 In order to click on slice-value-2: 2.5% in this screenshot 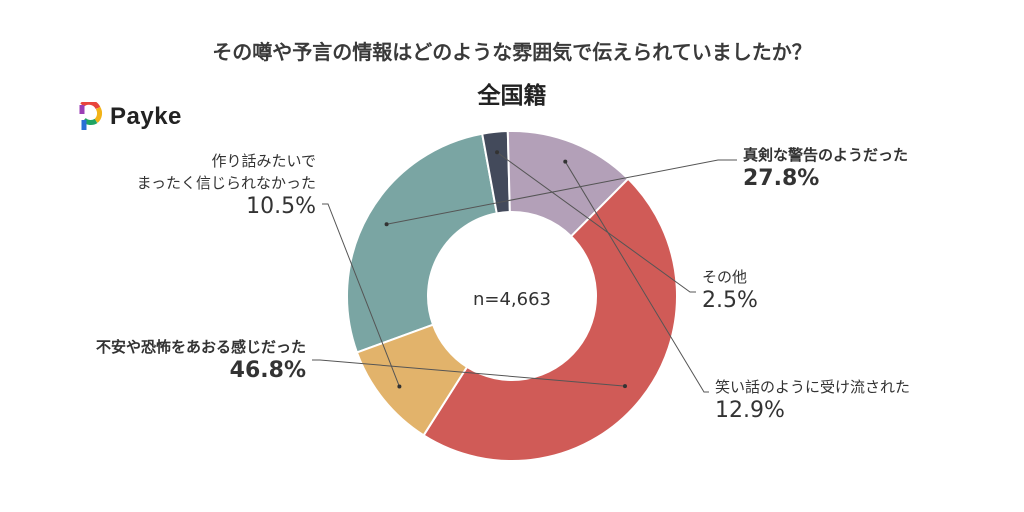, I will do `click(730, 300)`.